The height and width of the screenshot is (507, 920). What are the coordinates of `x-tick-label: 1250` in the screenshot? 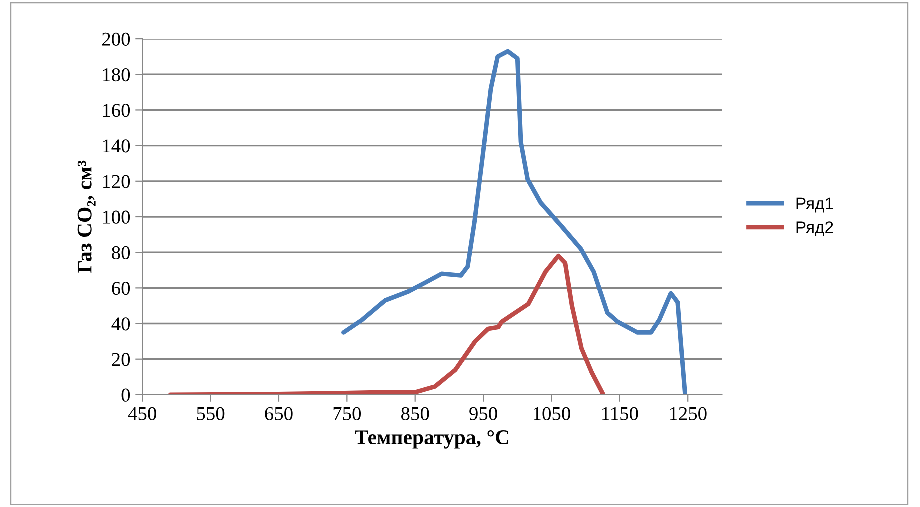 It's located at (688, 413).